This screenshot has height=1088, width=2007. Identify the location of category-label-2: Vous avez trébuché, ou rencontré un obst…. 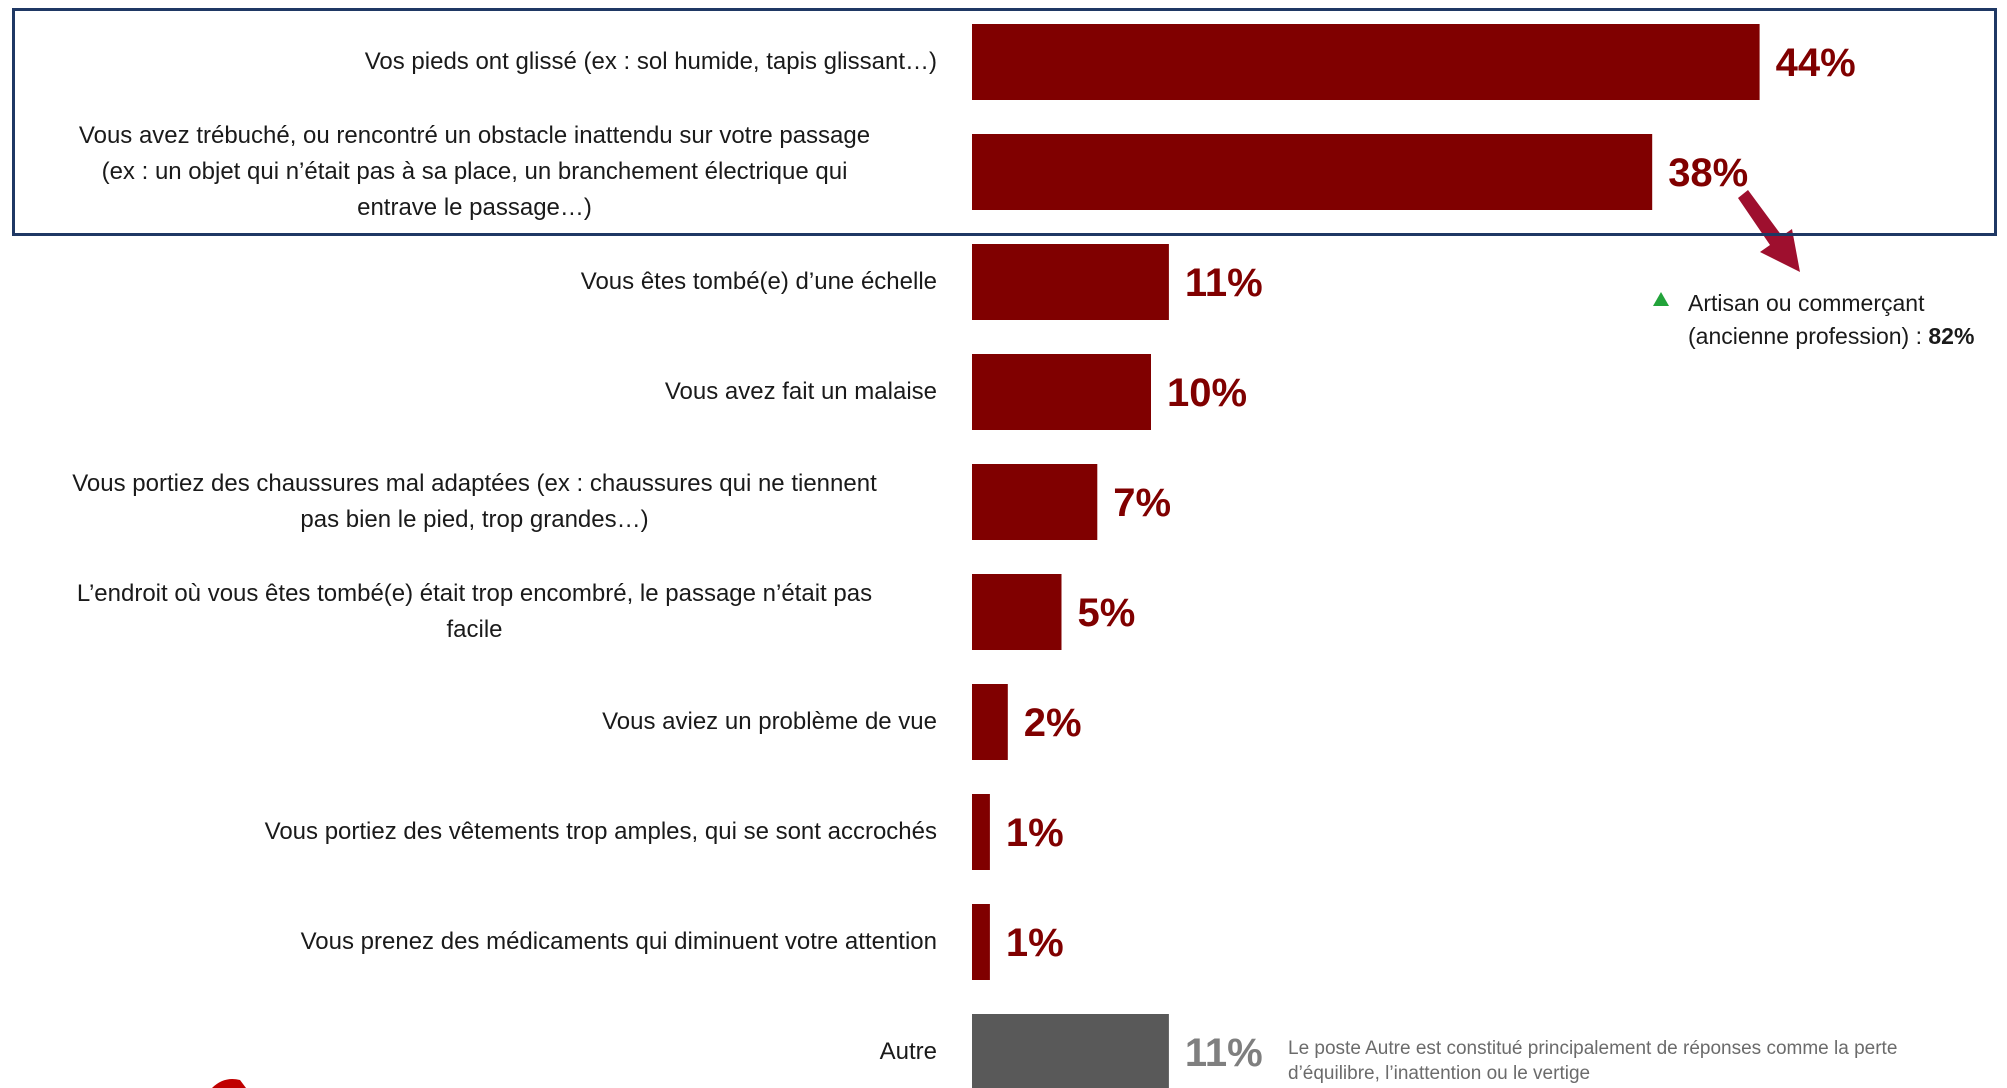
(474, 172).